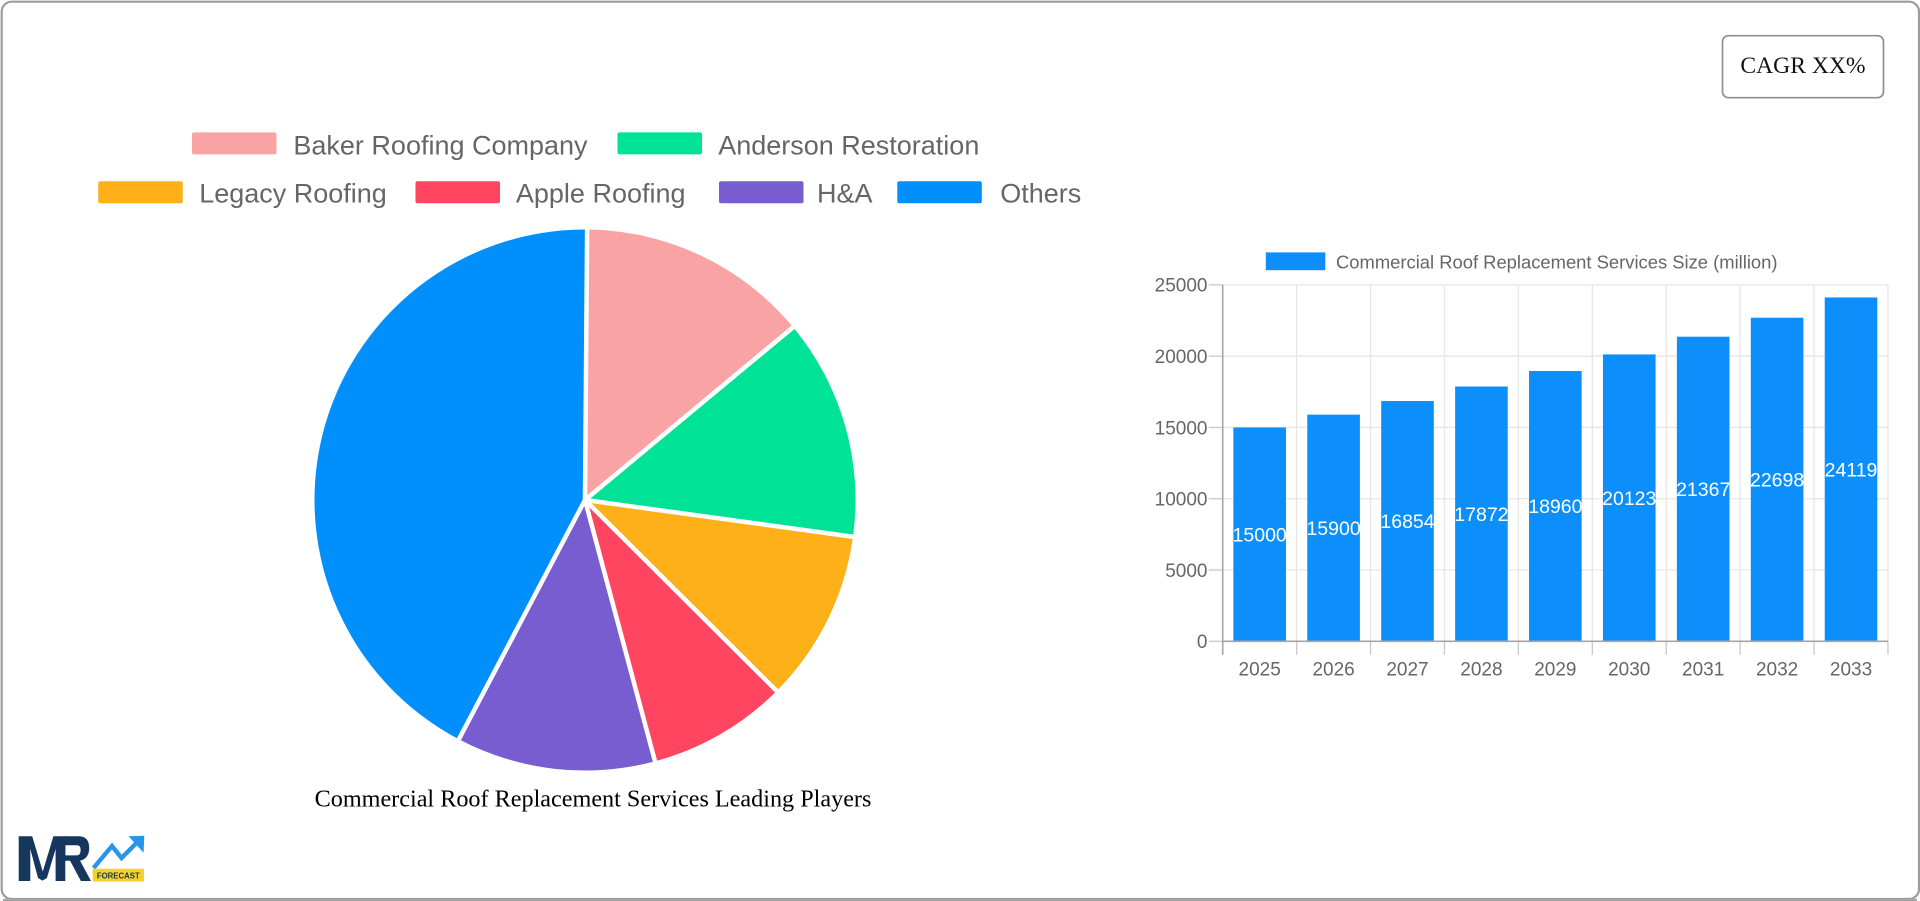 Image resolution: width=1920 pixels, height=901 pixels. What do you see at coordinates (1181, 286) in the screenshot?
I see `svg-text: 25000` at bounding box center [1181, 286].